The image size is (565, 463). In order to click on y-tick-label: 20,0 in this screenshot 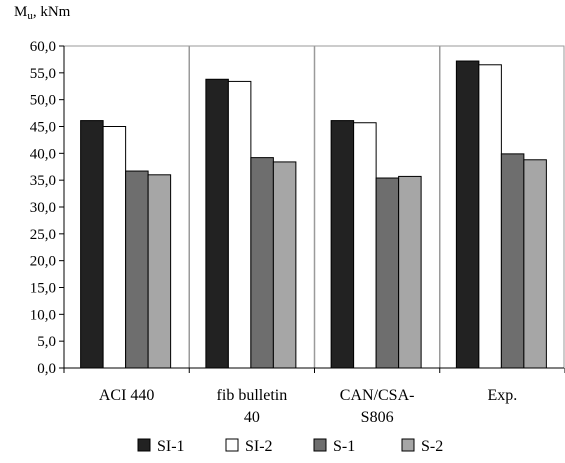, I will do `click(43, 262)`.